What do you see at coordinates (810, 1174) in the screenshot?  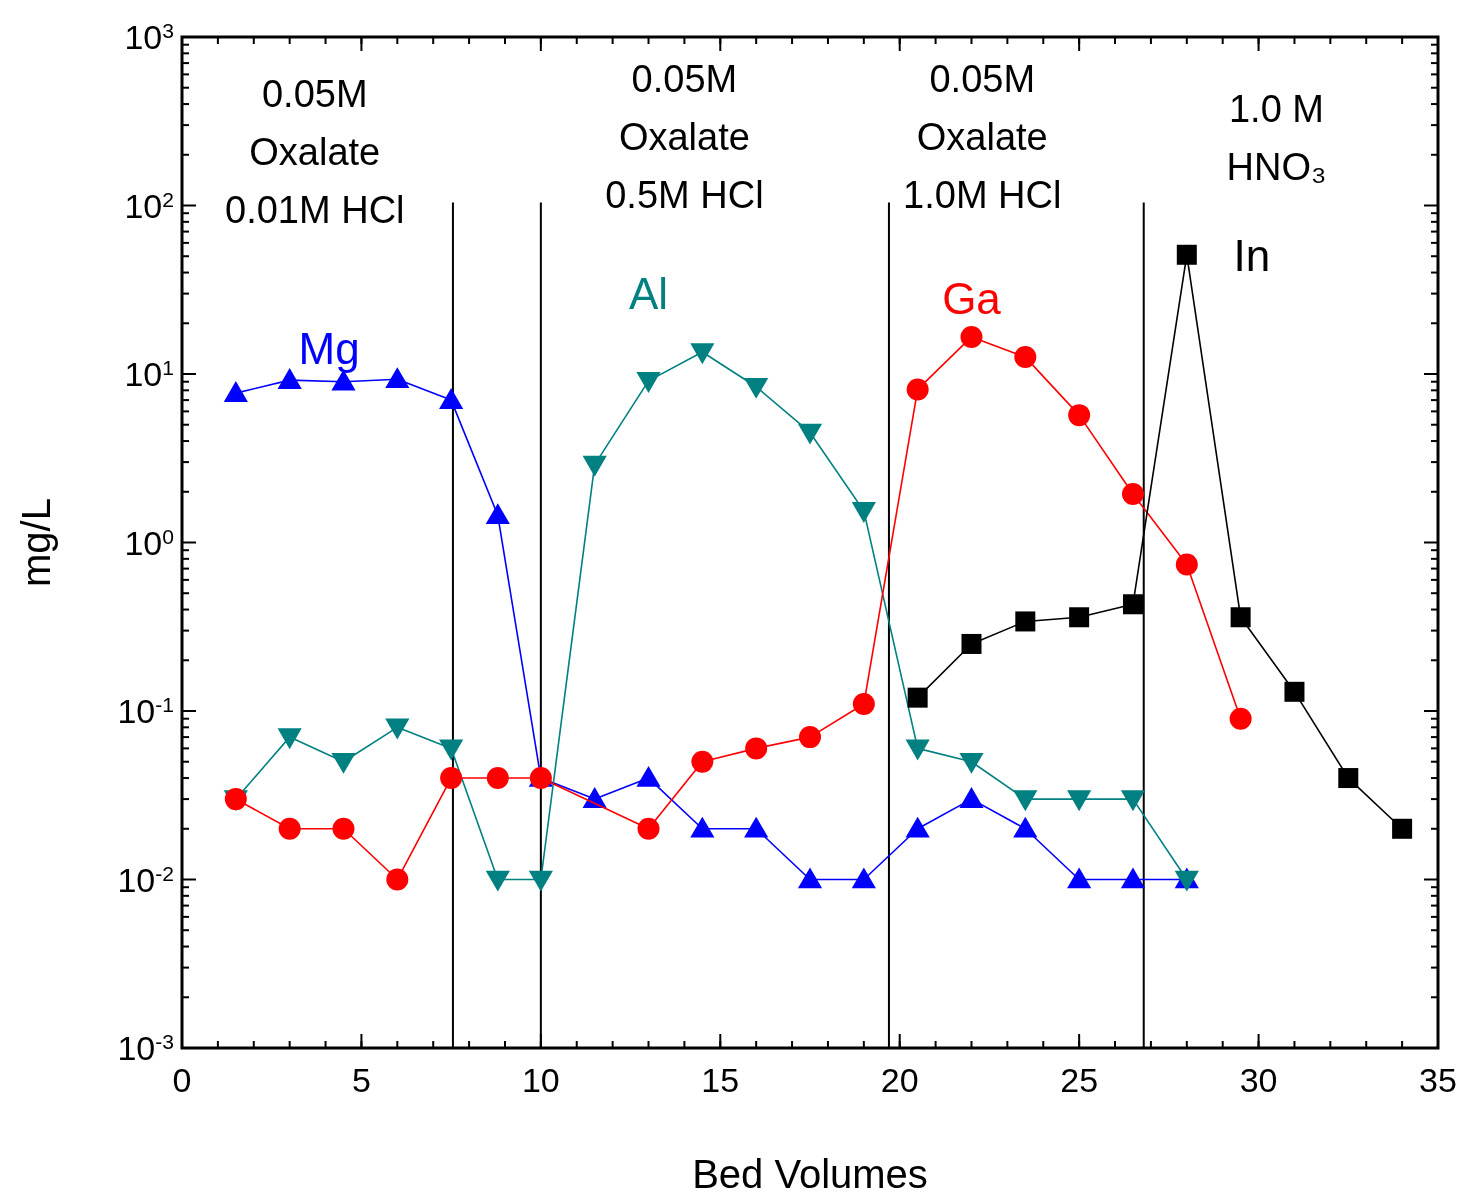 I see `x-axis-title: Bed Volumes` at bounding box center [810, 1174].